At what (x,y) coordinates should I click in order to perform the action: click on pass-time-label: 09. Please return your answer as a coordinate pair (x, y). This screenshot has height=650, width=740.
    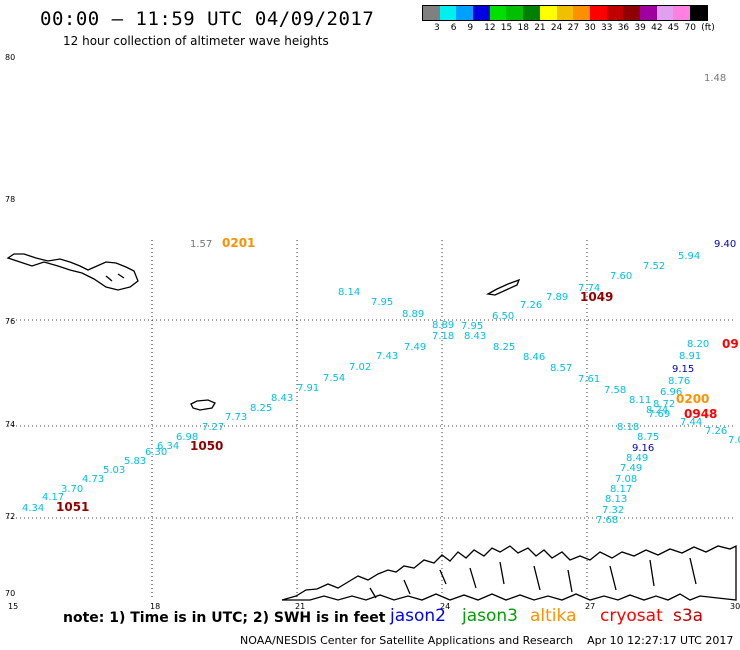
    Looking at the image, I should click on (730, 344).